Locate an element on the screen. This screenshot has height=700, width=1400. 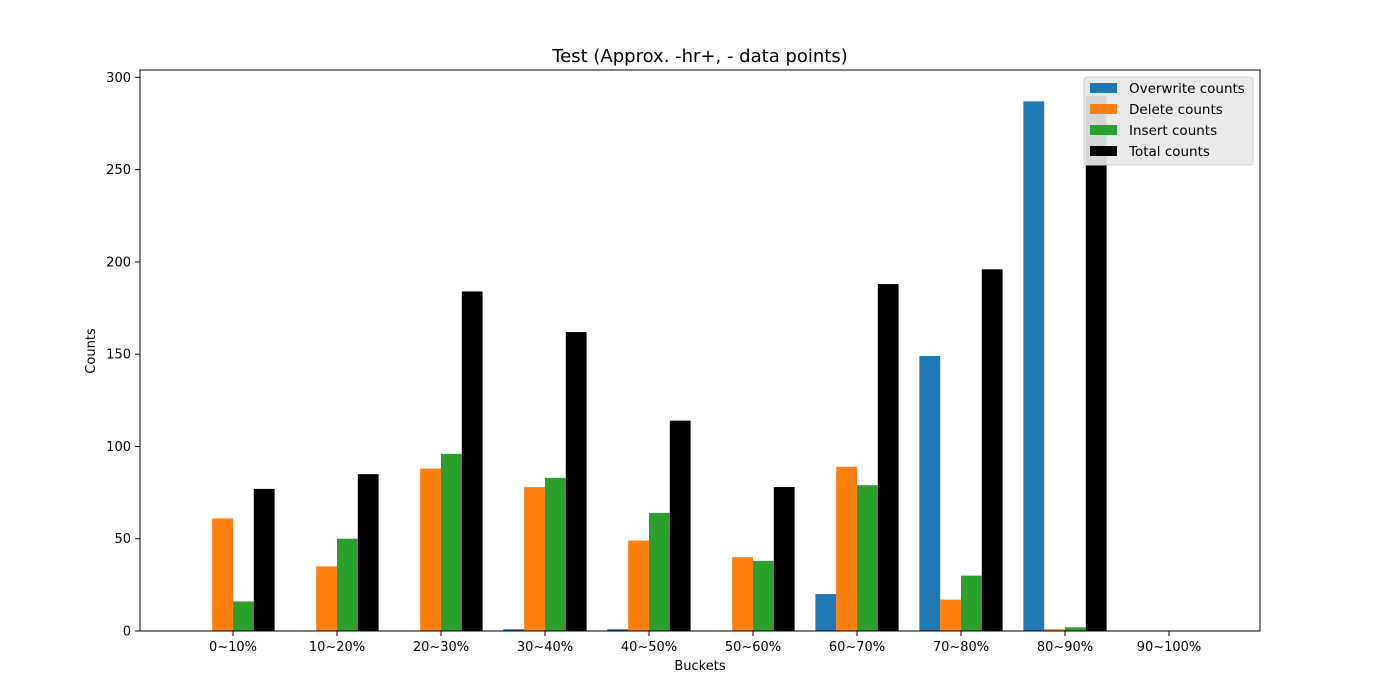
y-tick-label: 250 is located at coordinates (118, 170).